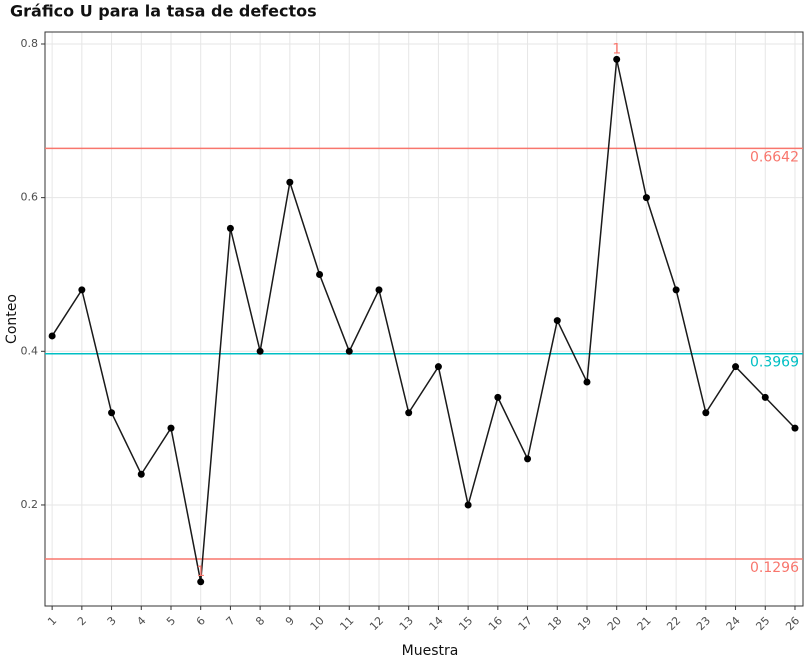  Describe the element at coordinates (30, 350) in the screenshot. I see `y-tick-label: 0.4` at that location.